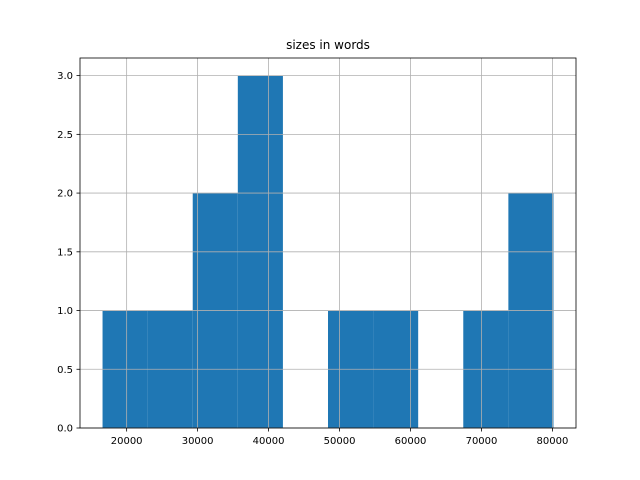 The width and height of the screenshot is (640, 480). Describe the element at coordinates (269, 441) in the screenshot. I see `x-tick-label: 40000` at that location.